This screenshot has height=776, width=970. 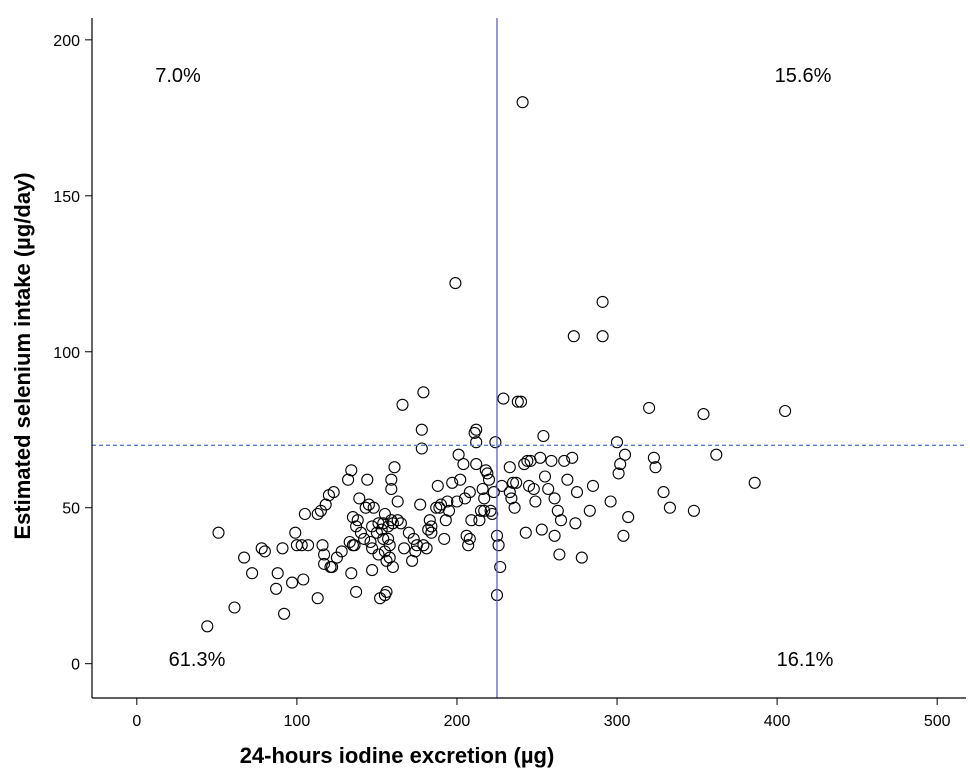 What do you see at coordinates (71, 509) in the screenshot?
I see `y-tick-label: 50` at bounding box center [71, 509].